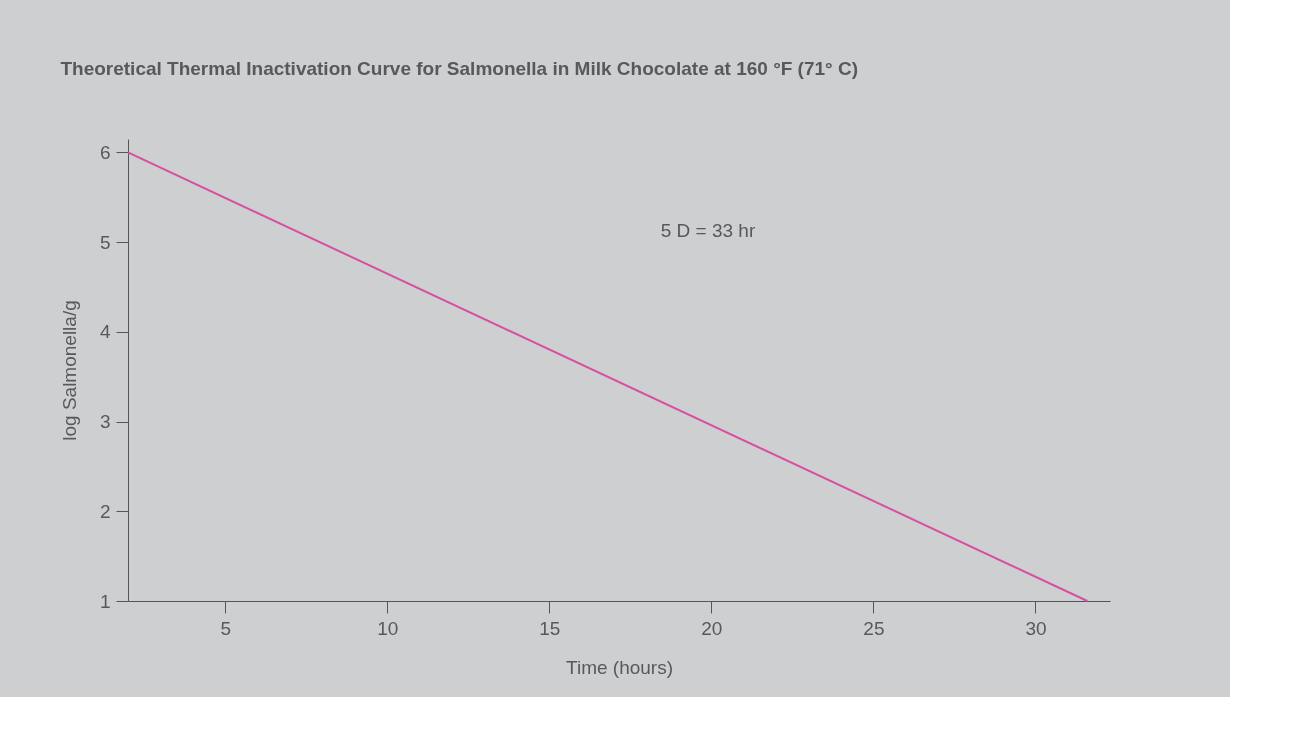  What do you see at coordinates (712, 628) in the screenshot?
I see `x-tick-label: 20` at bounding box center [712, 628].